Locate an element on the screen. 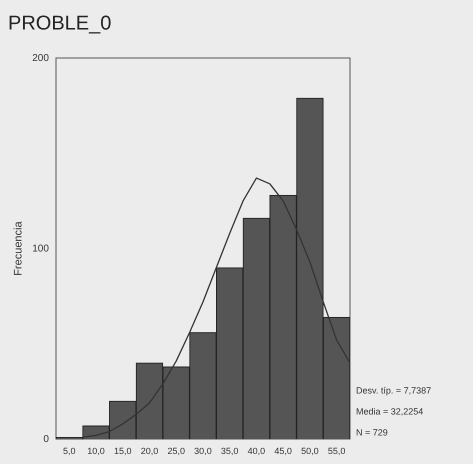  chart-title: PROBLE_0 is located at coordinates (60, 23).